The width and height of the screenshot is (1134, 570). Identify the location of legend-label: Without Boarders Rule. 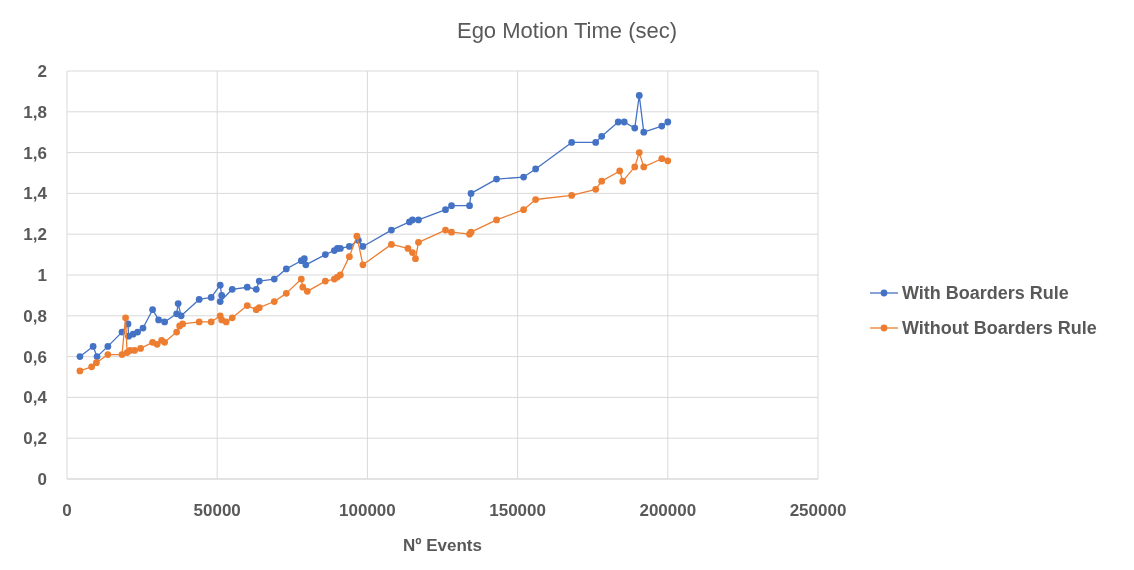
(999, 328).